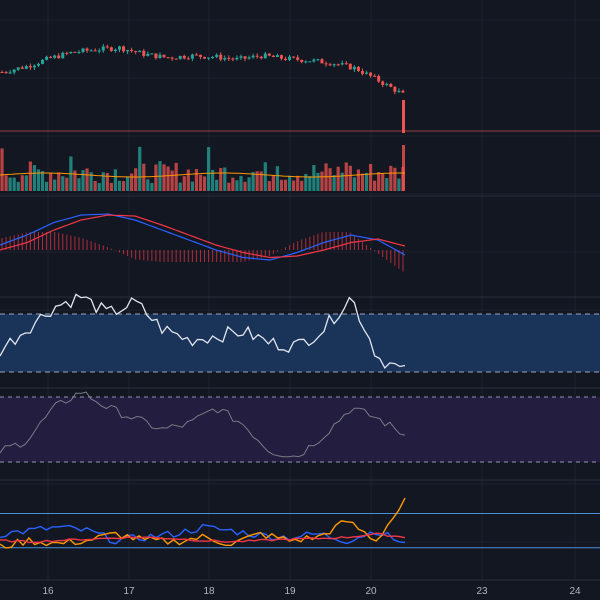 The image size is (600, 600). I want to click on stochastic-pane, so click(300, 427).